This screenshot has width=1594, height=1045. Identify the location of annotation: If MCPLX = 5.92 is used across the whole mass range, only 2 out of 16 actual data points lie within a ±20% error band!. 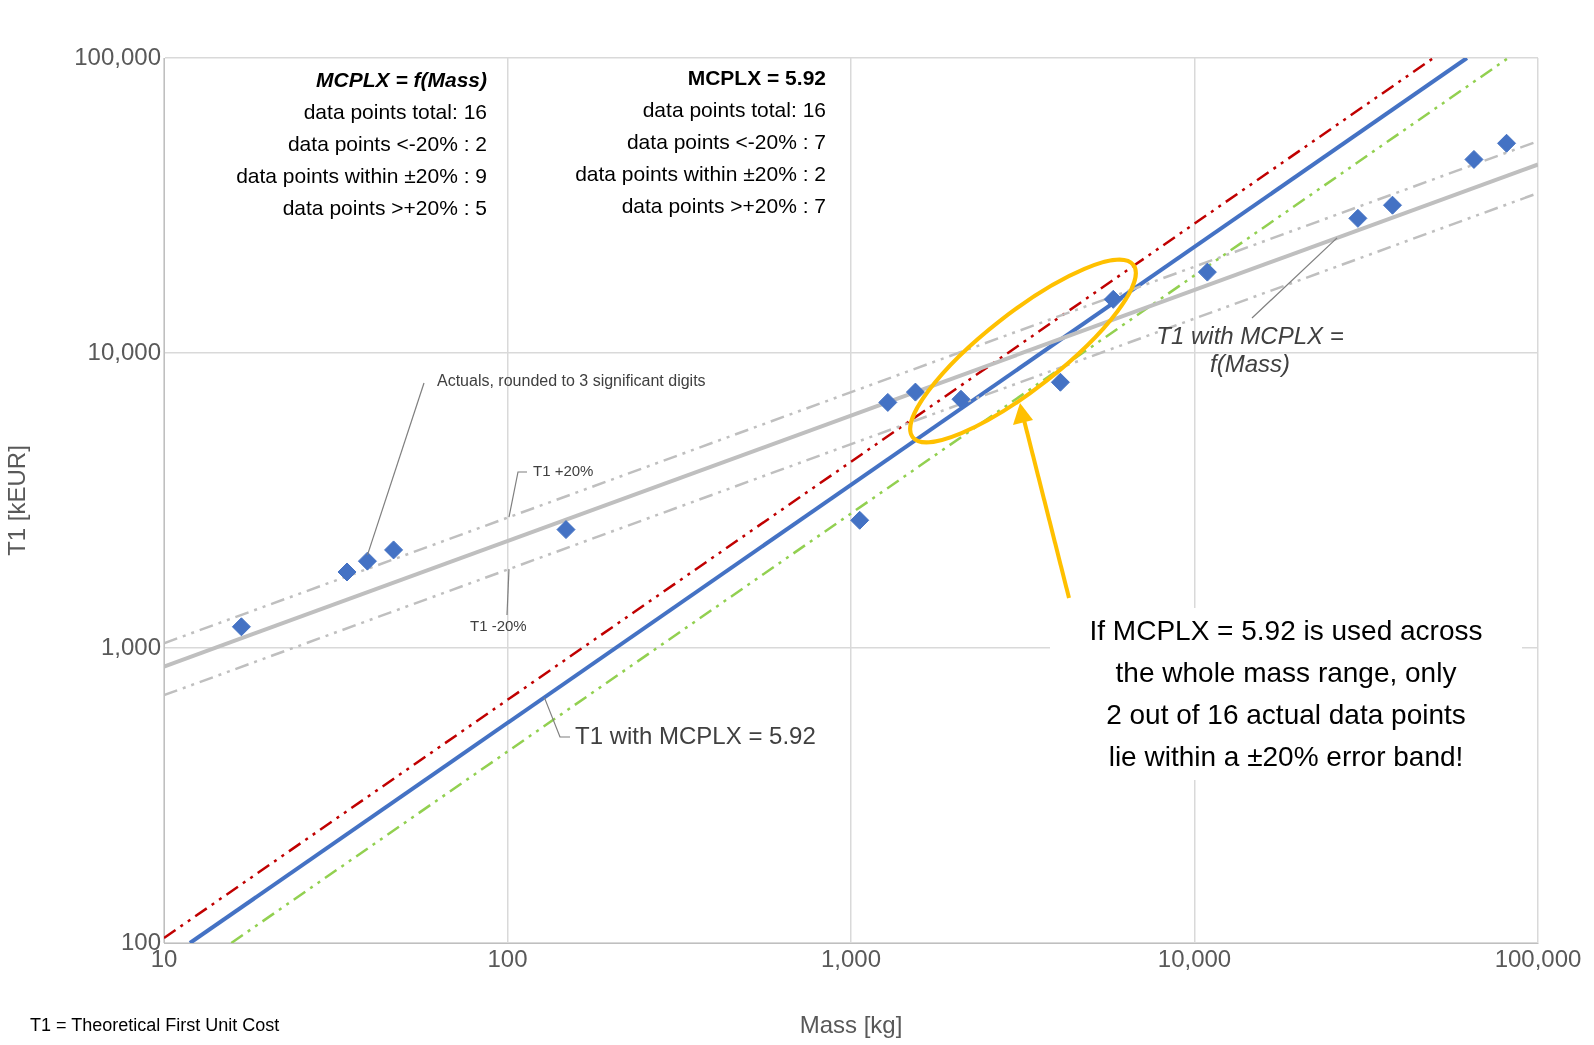
(1286, 694).